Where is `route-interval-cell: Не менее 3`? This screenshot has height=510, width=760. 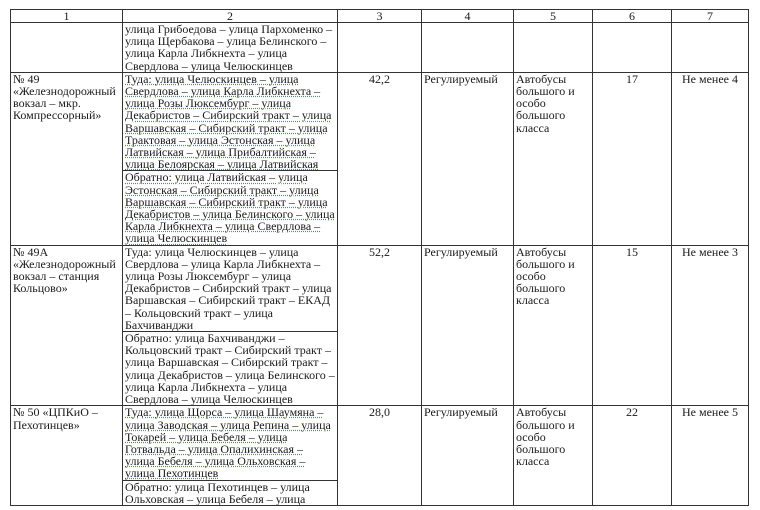
route-interval-cell: Не менее 3 is located at coordinates (710, 325).